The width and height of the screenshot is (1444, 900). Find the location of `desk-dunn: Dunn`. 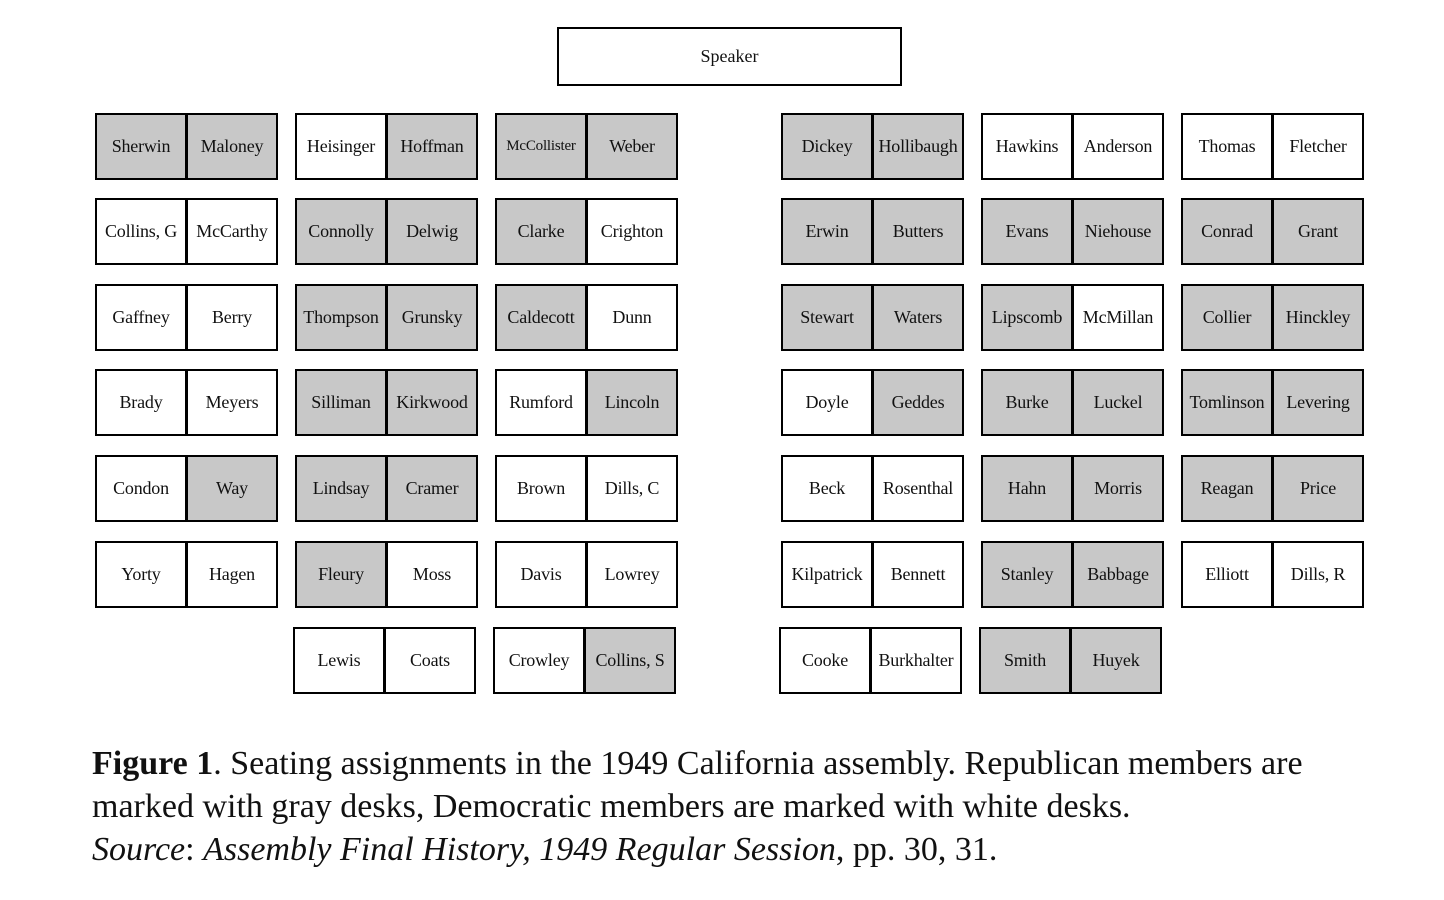

desk-dunn: Dunn is located at coordinates (632, 317).